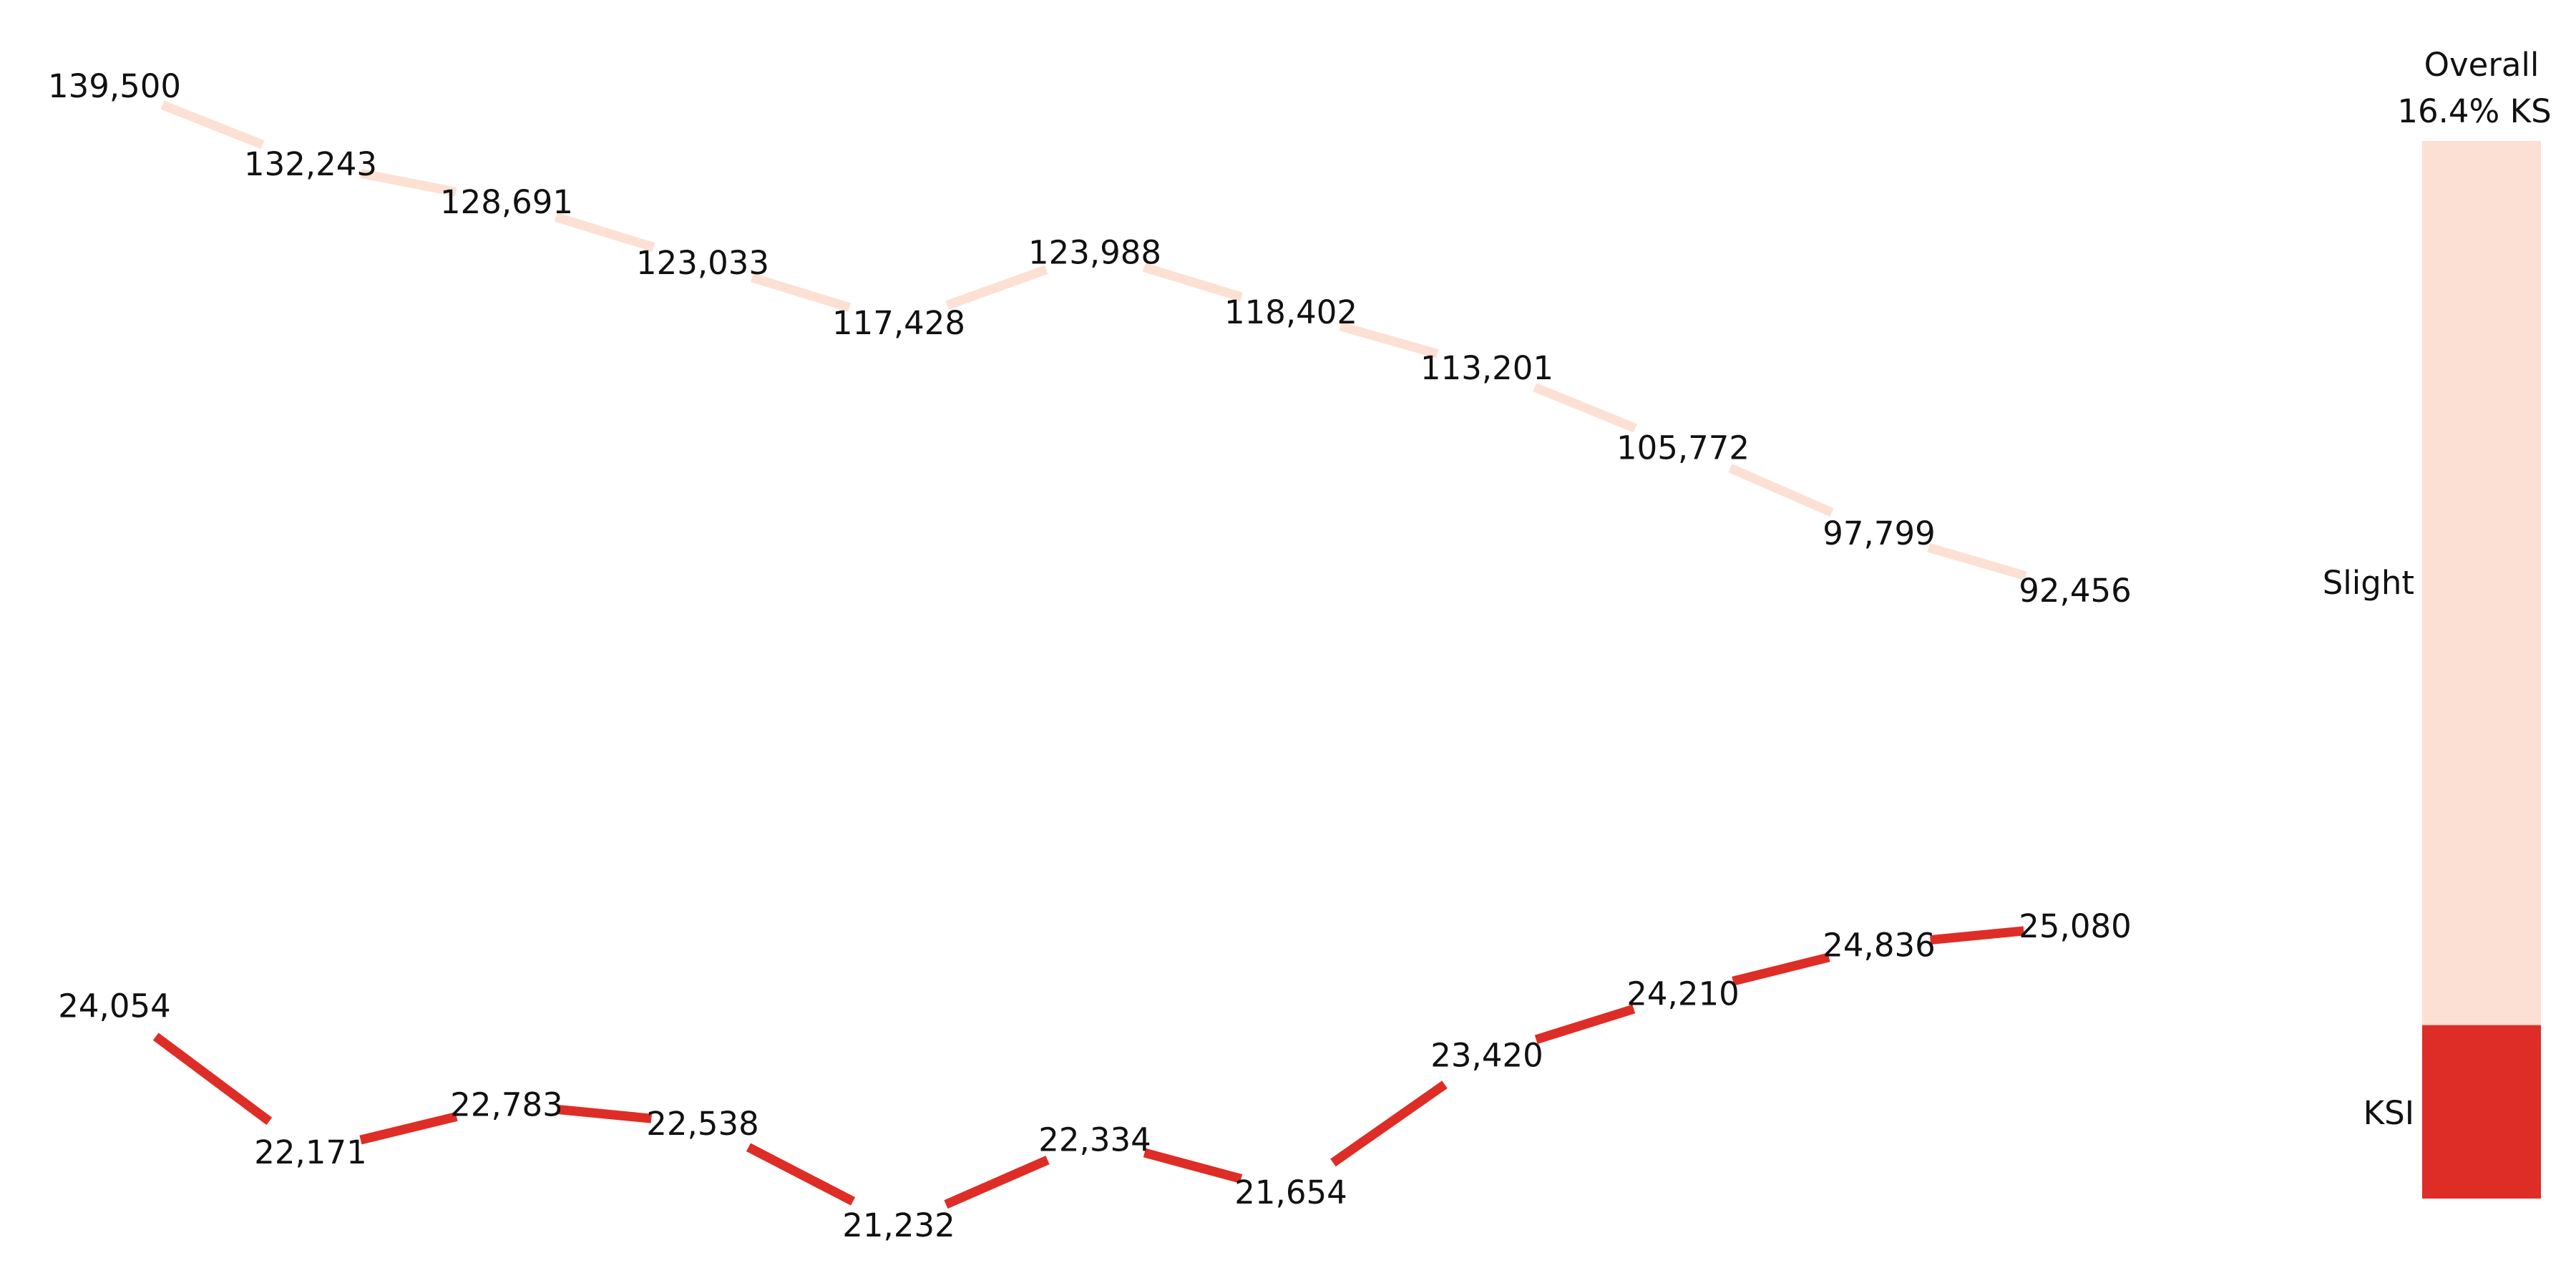 The width and height of the screenshot is (2576, 1288). I want to click on slight-data-label: 132,243, so click(310, 164).